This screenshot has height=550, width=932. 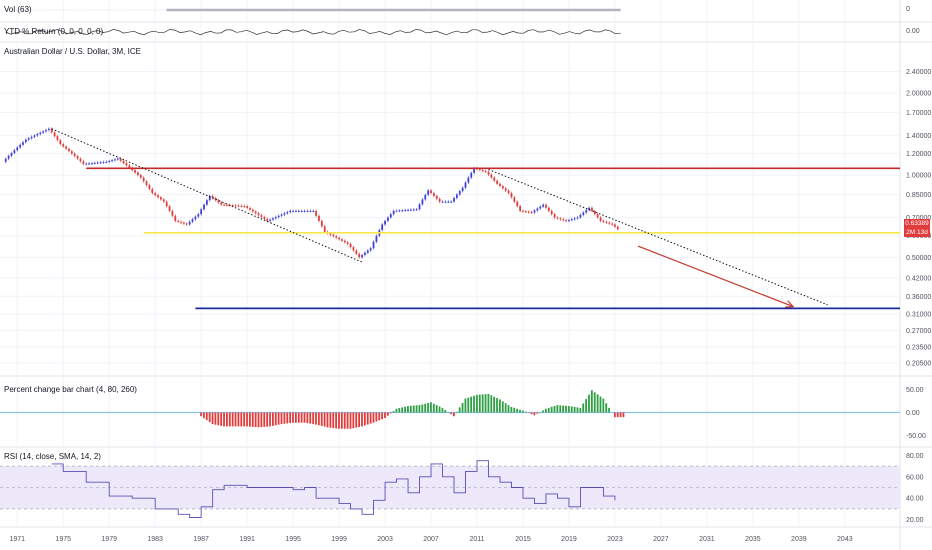 I want to click on x-tick-label: 1995, so click(x=293, y=539).